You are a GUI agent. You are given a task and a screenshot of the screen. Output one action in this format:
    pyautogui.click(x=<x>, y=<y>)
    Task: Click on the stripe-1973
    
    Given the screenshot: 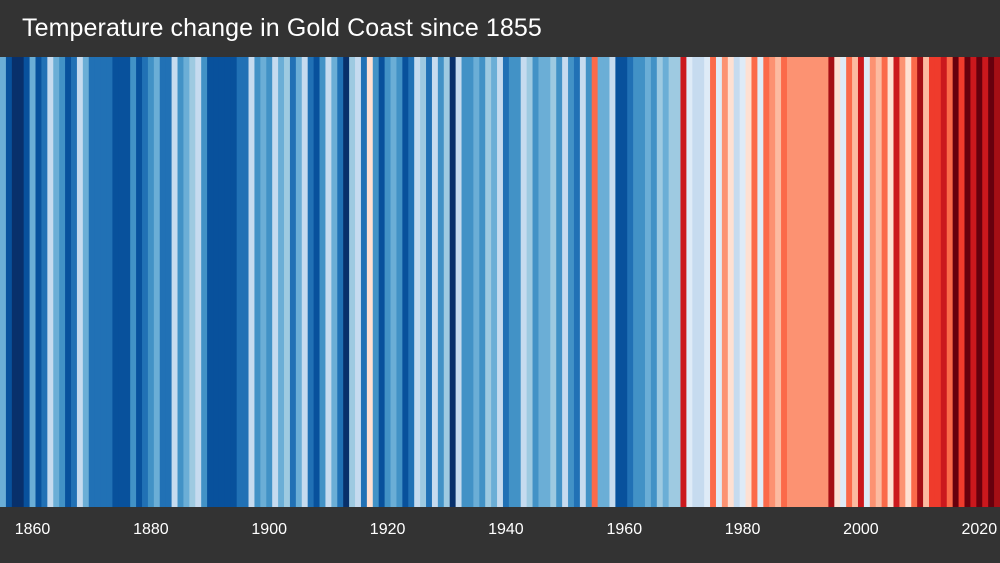 What is the action you would take?
    pyautogui.click(x=701, y=282)
    